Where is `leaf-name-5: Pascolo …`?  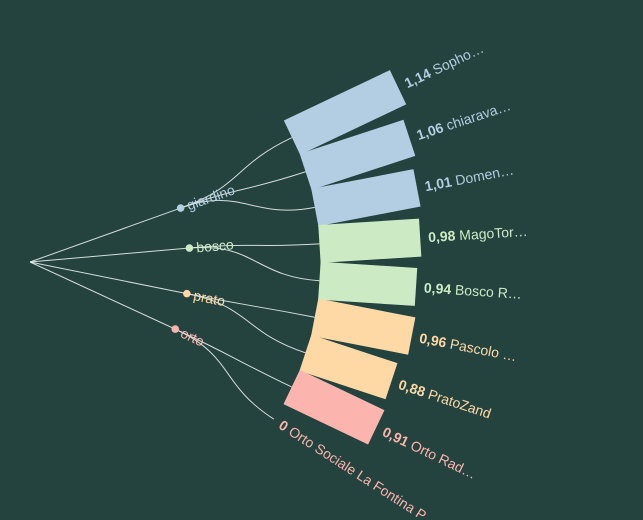 leaf-name-5: Pascolo … is located at coordinates (481, 349).